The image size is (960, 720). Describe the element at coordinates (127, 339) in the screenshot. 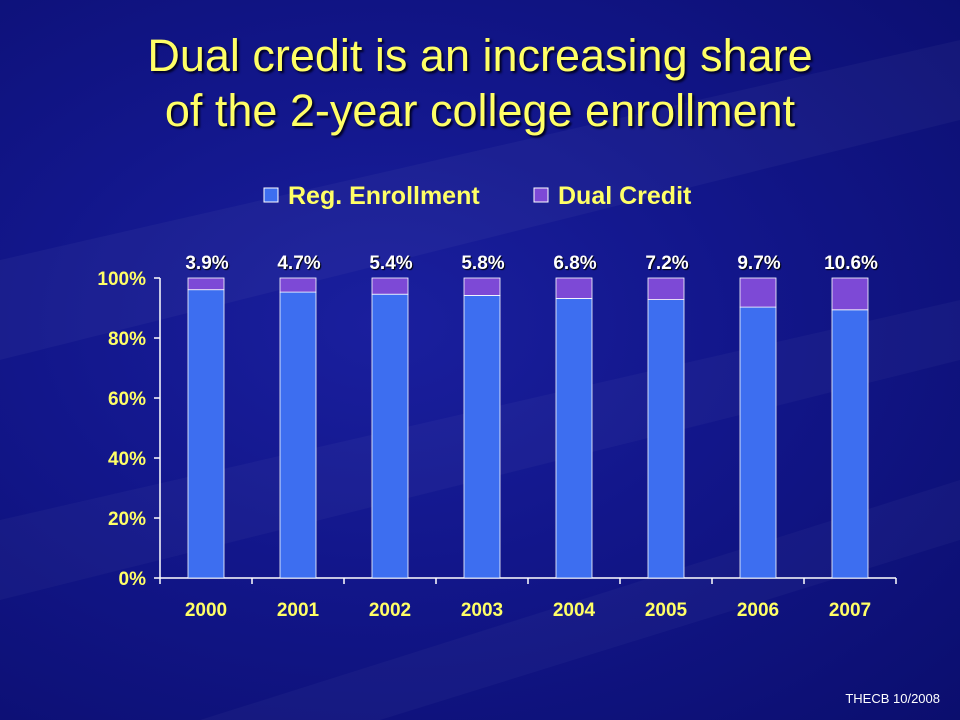

I see `y-tick-label: 80%` at that location.